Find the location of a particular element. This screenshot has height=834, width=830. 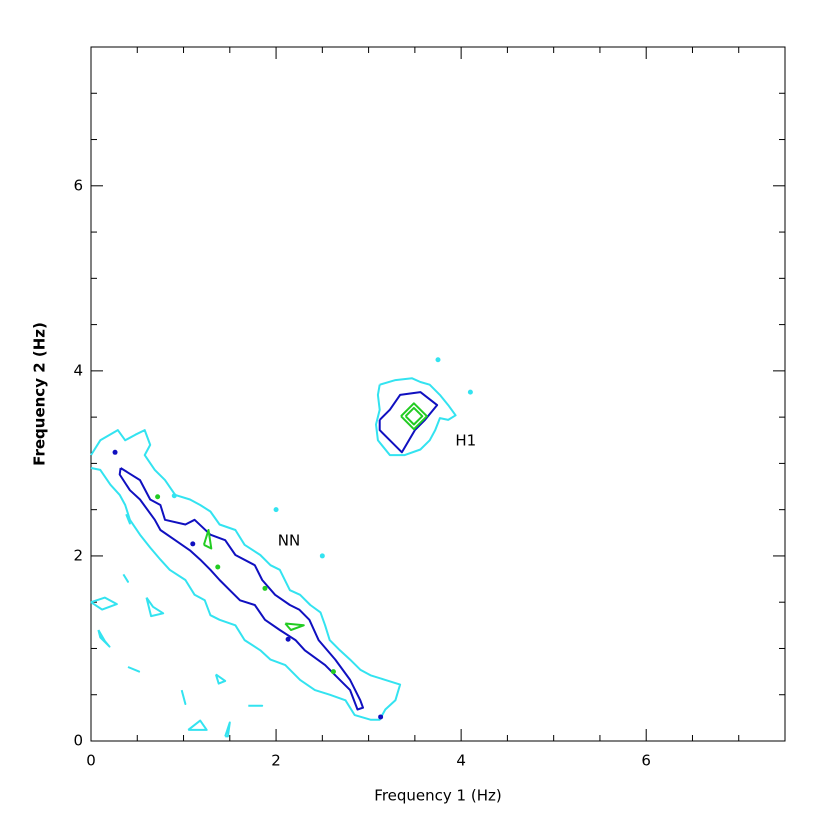

x-tick-label: 6 is located at coordinates (646, 761).